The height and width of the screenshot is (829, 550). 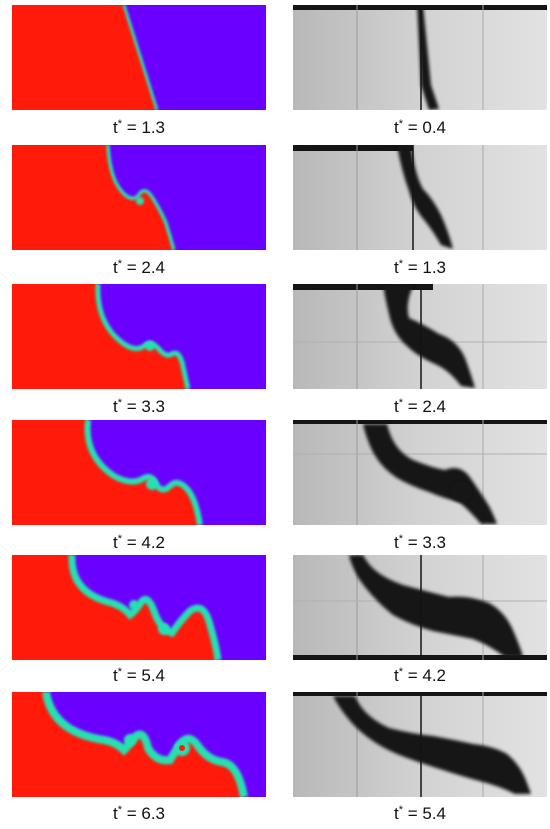 I want to click on simulation-caption-3: t* = 3.3, so click(x=139, y=406).